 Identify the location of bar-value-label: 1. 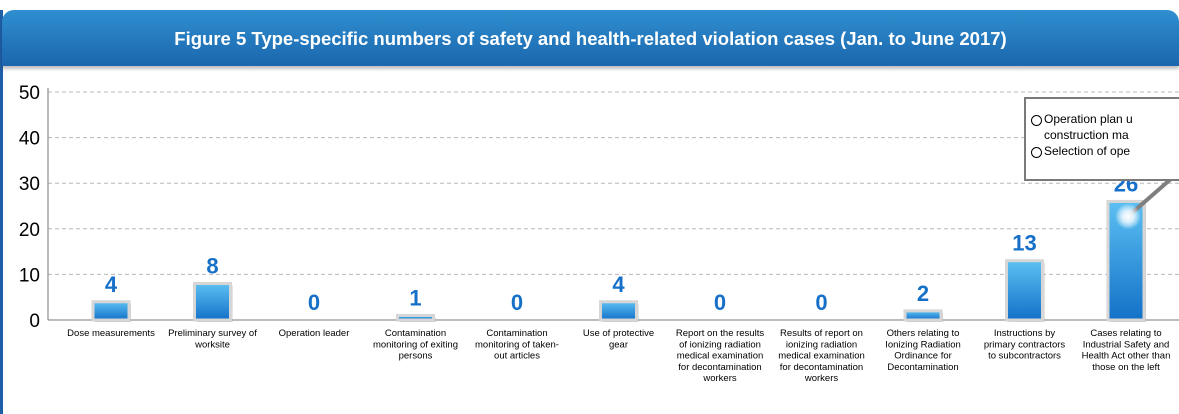
(415, 297).